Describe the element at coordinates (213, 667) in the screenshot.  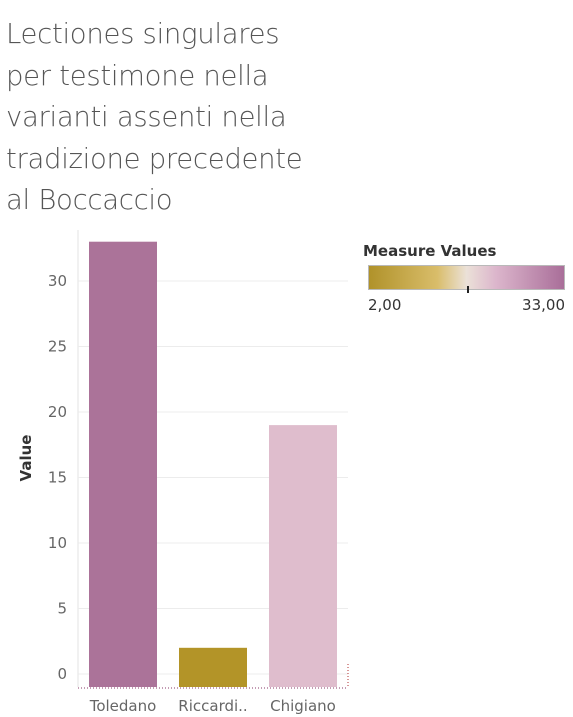
I see `bar-riccardi` at that location.